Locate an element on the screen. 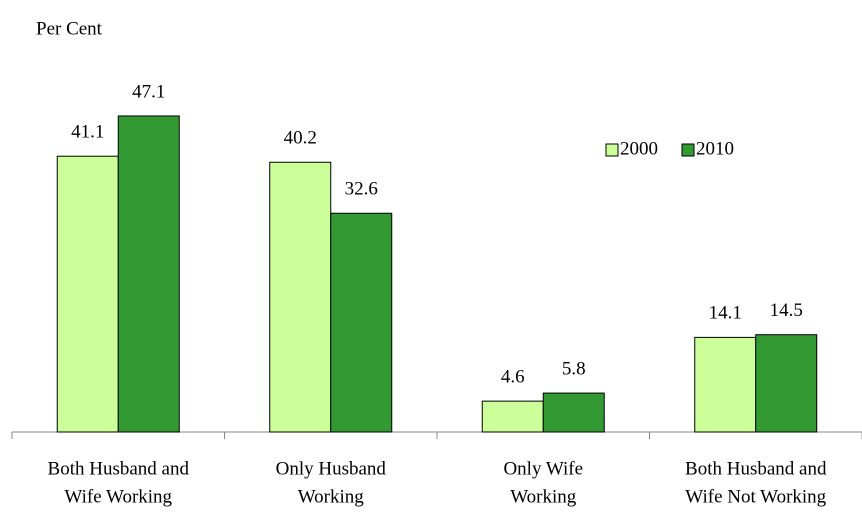  legend-label: 2010 is located at coordinates (715, 148).